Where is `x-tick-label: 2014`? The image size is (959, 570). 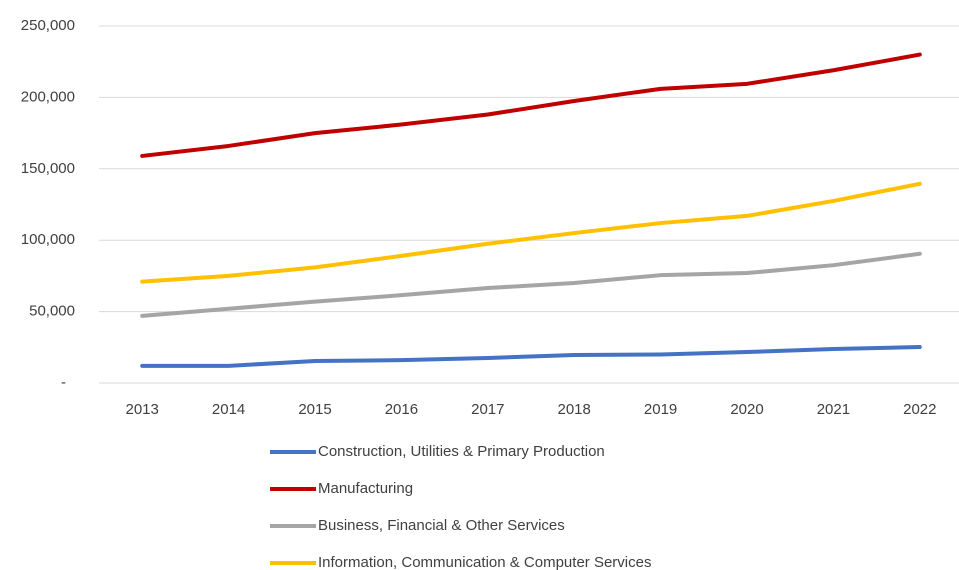 x-tick-label: 2014 is located at coordinates (228, 409).